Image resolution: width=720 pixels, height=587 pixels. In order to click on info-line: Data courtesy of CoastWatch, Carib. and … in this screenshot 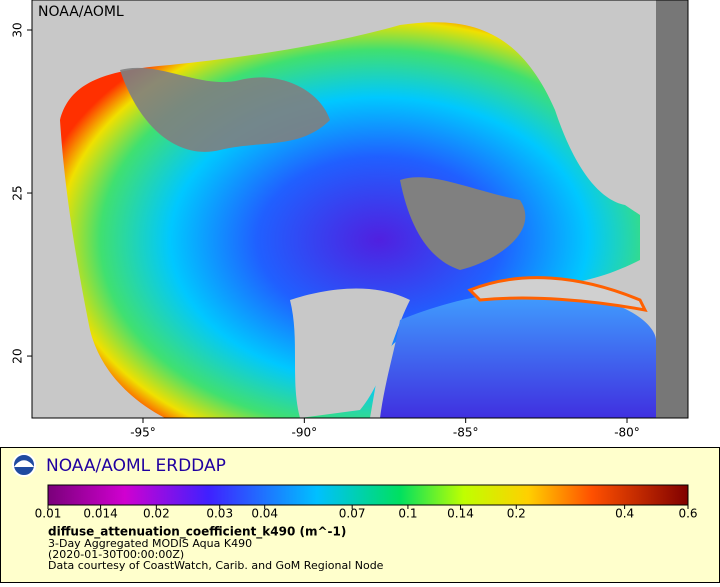, I will do `click(216, 565)`.